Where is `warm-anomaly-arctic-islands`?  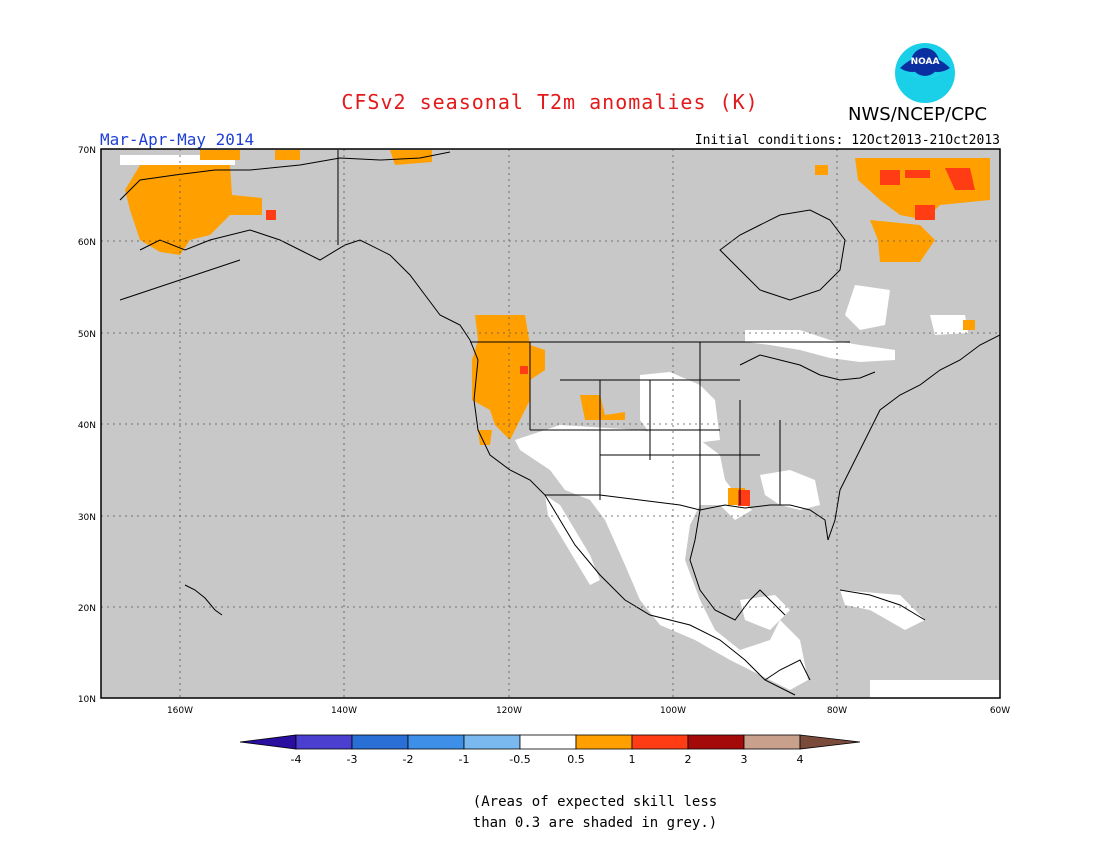
warm-anomaly-arctic-islands is located at coordinates (411, 157).